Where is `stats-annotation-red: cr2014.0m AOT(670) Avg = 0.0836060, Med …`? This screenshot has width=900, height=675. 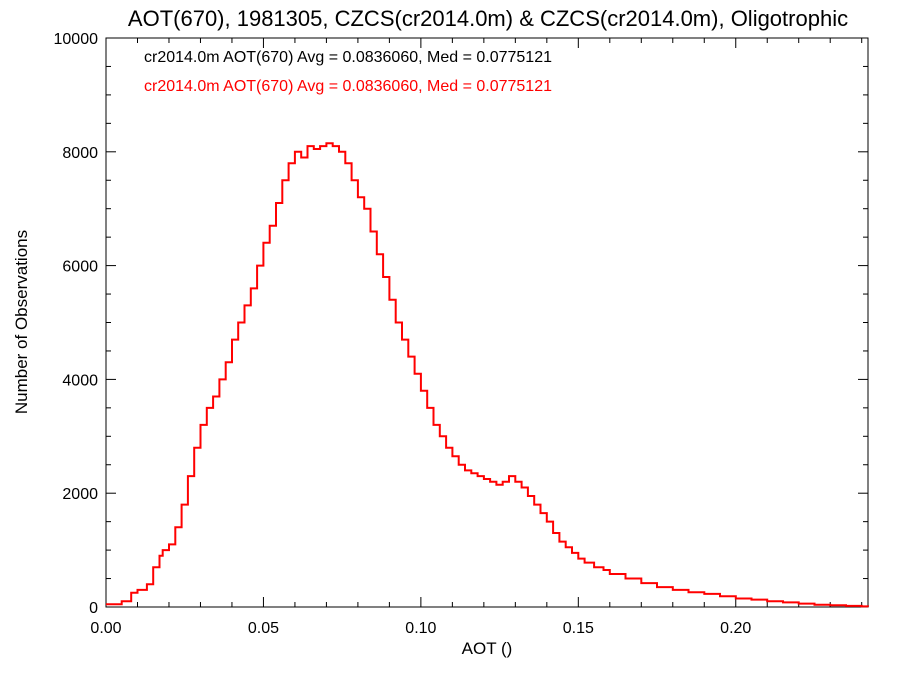 stats-annotation-red: cr2014.0m AOT(670) Avg = 0.0836060, Med … is located at coordinates (348, 86).